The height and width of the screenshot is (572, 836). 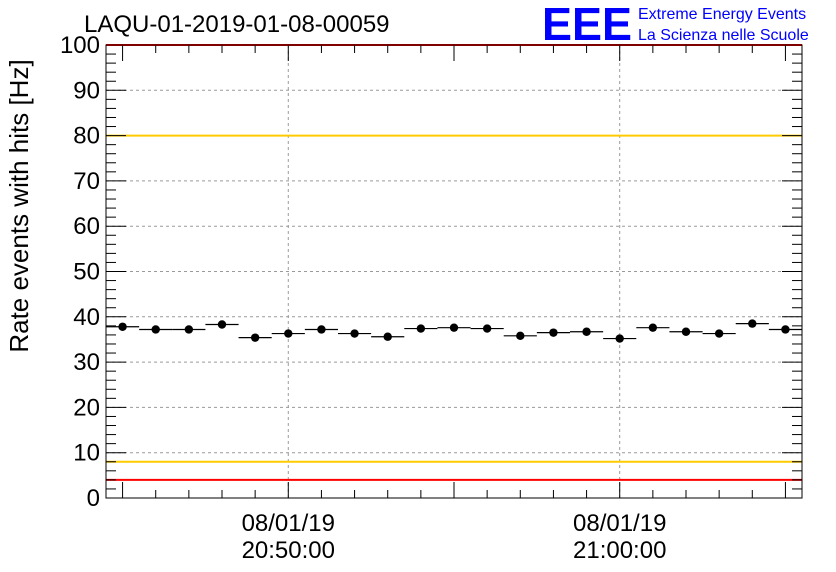 I want to click on y-tick-label: 40, so click(x=86, y=317).